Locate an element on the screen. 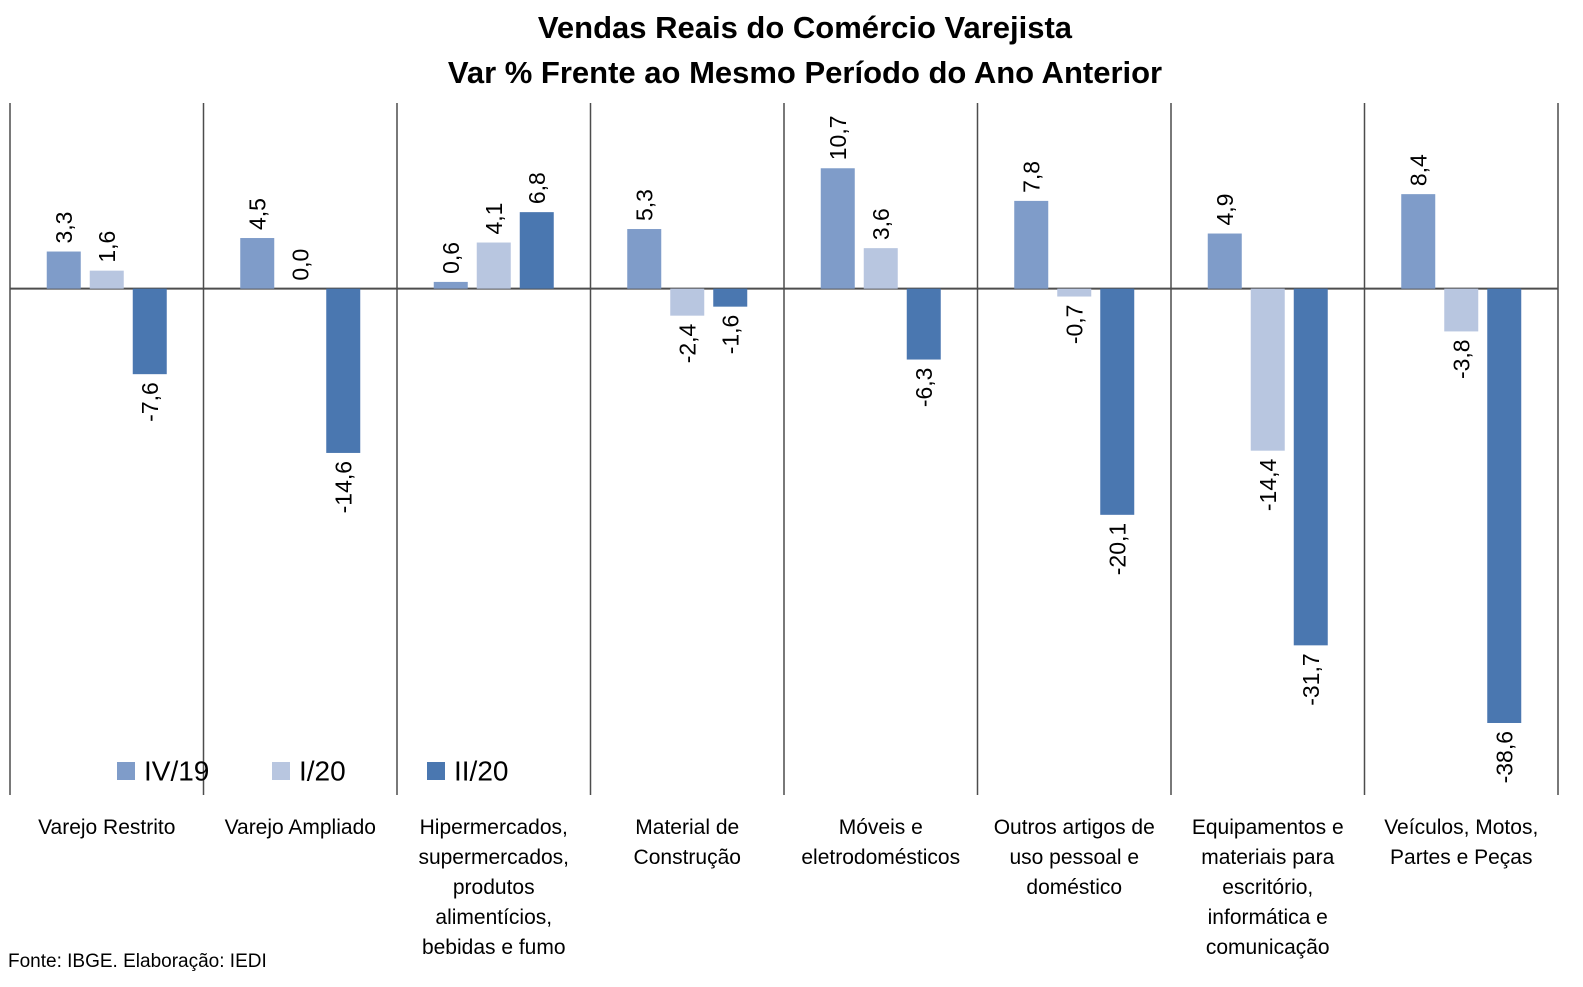 The image size is (1583, 987). data-label: 8,4 is located at coordinates (1418, 170).